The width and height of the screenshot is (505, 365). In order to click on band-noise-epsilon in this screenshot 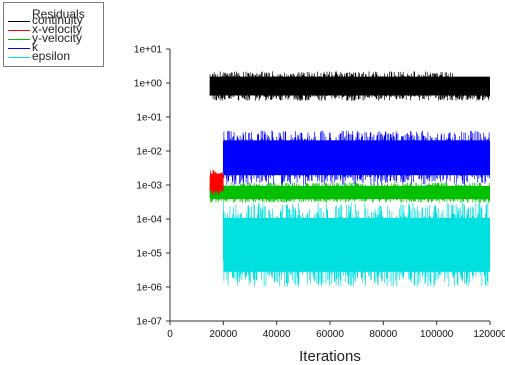, I will do `click(356, 244)`.